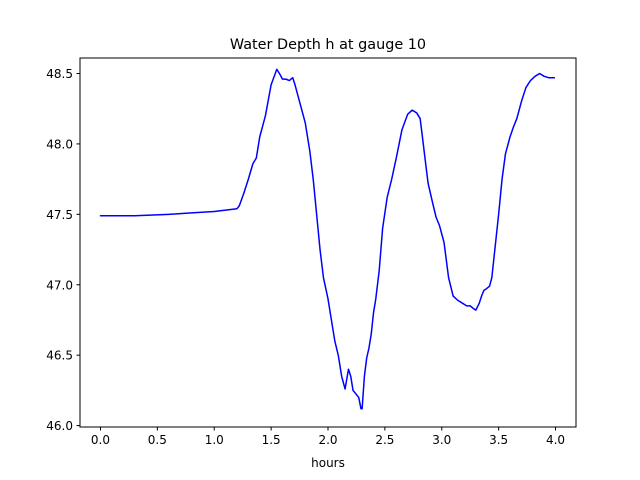  Describe the element at coordinates (59, 426) in the screenshot. I see `y-tick-label: 46.0` at that location.